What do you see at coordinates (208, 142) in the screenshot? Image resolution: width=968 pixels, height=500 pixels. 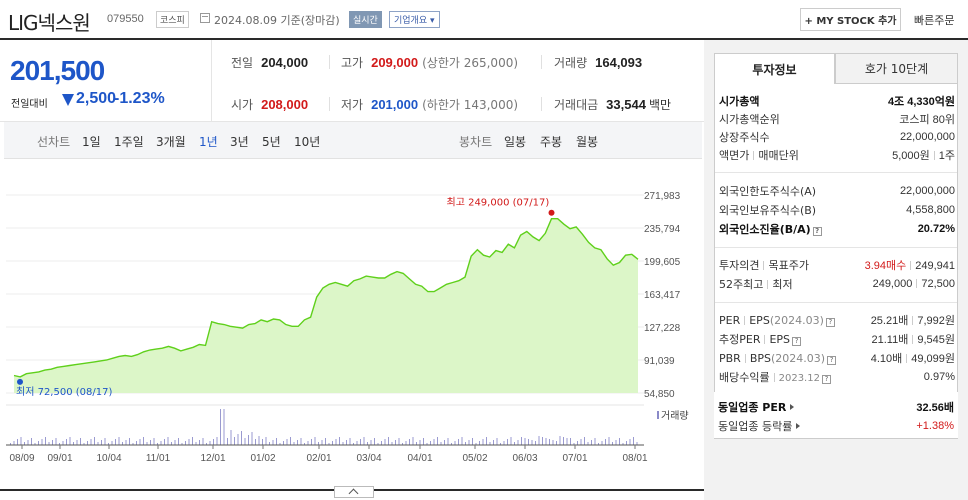 I see `tab-1y: 1년` at bounding box center [208, 142].